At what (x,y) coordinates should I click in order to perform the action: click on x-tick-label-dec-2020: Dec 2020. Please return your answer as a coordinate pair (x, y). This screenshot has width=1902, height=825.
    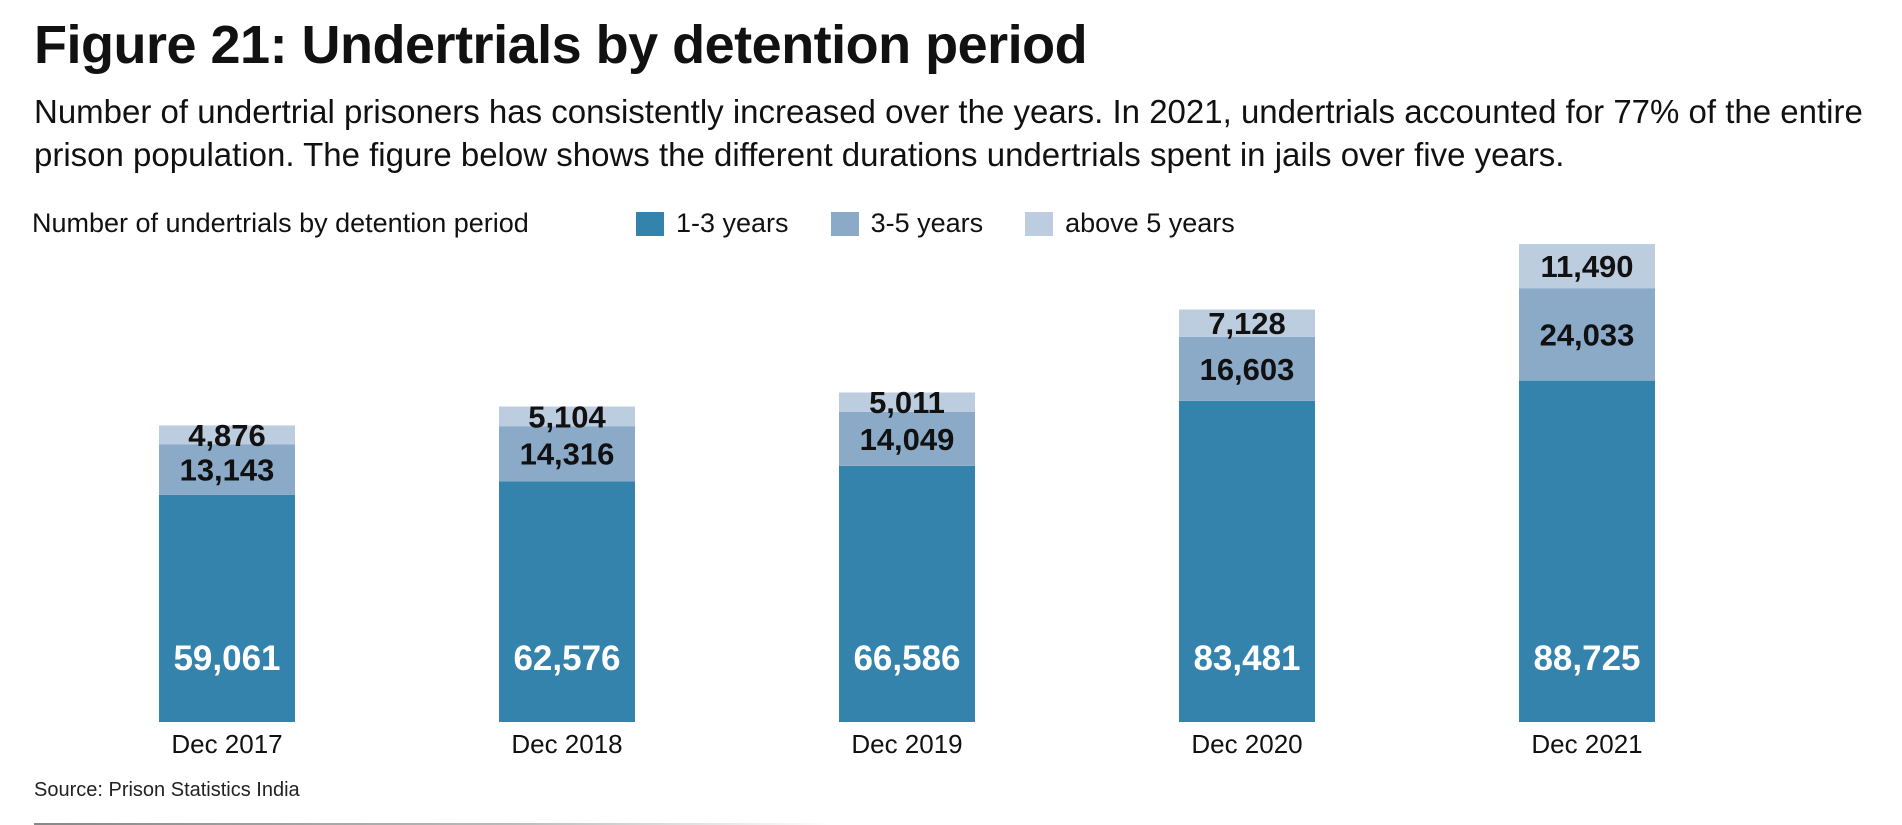
    Looking at the image, I should click on (1246, 744).